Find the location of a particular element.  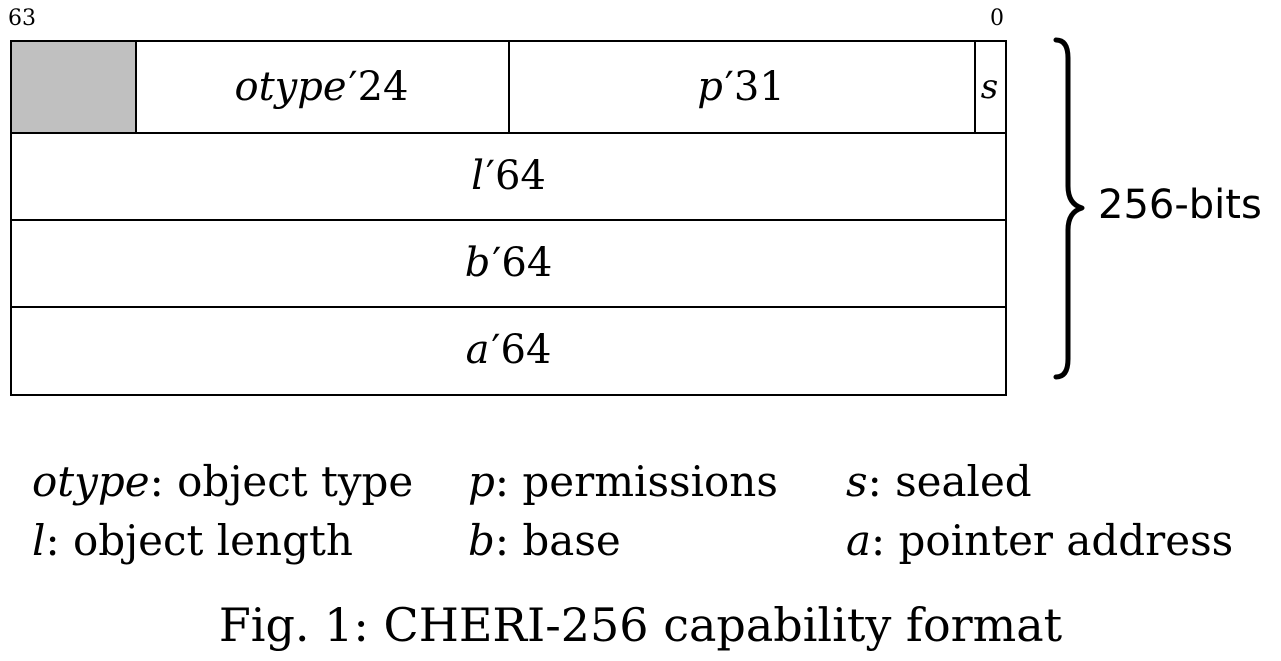

otype-field-prime: ′ is located at coordinates (353, 87).